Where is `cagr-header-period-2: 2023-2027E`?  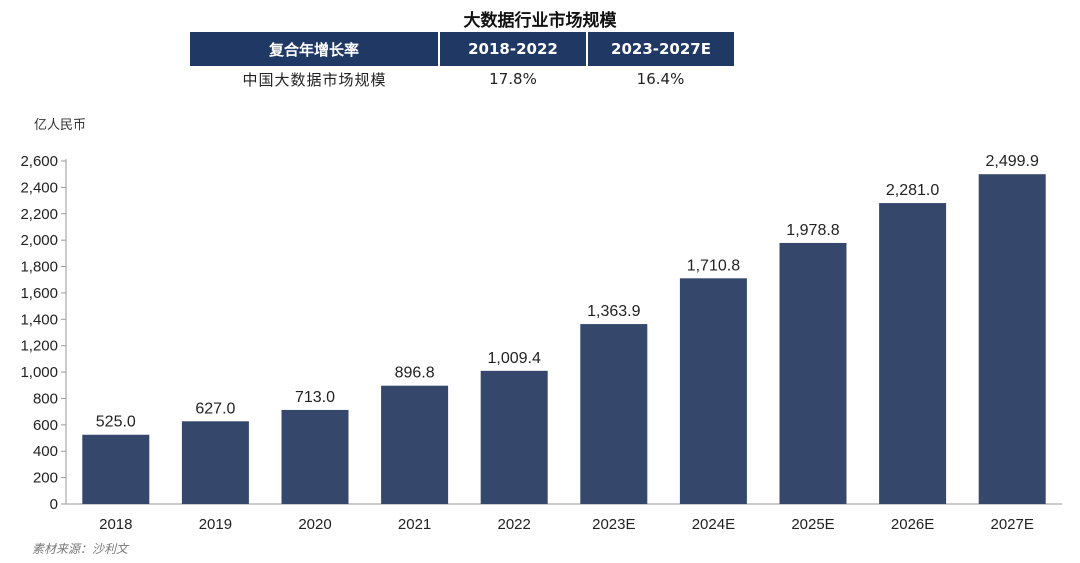
cagr-header-period-2: 2023-2027E is located at coordinates (660, 49).